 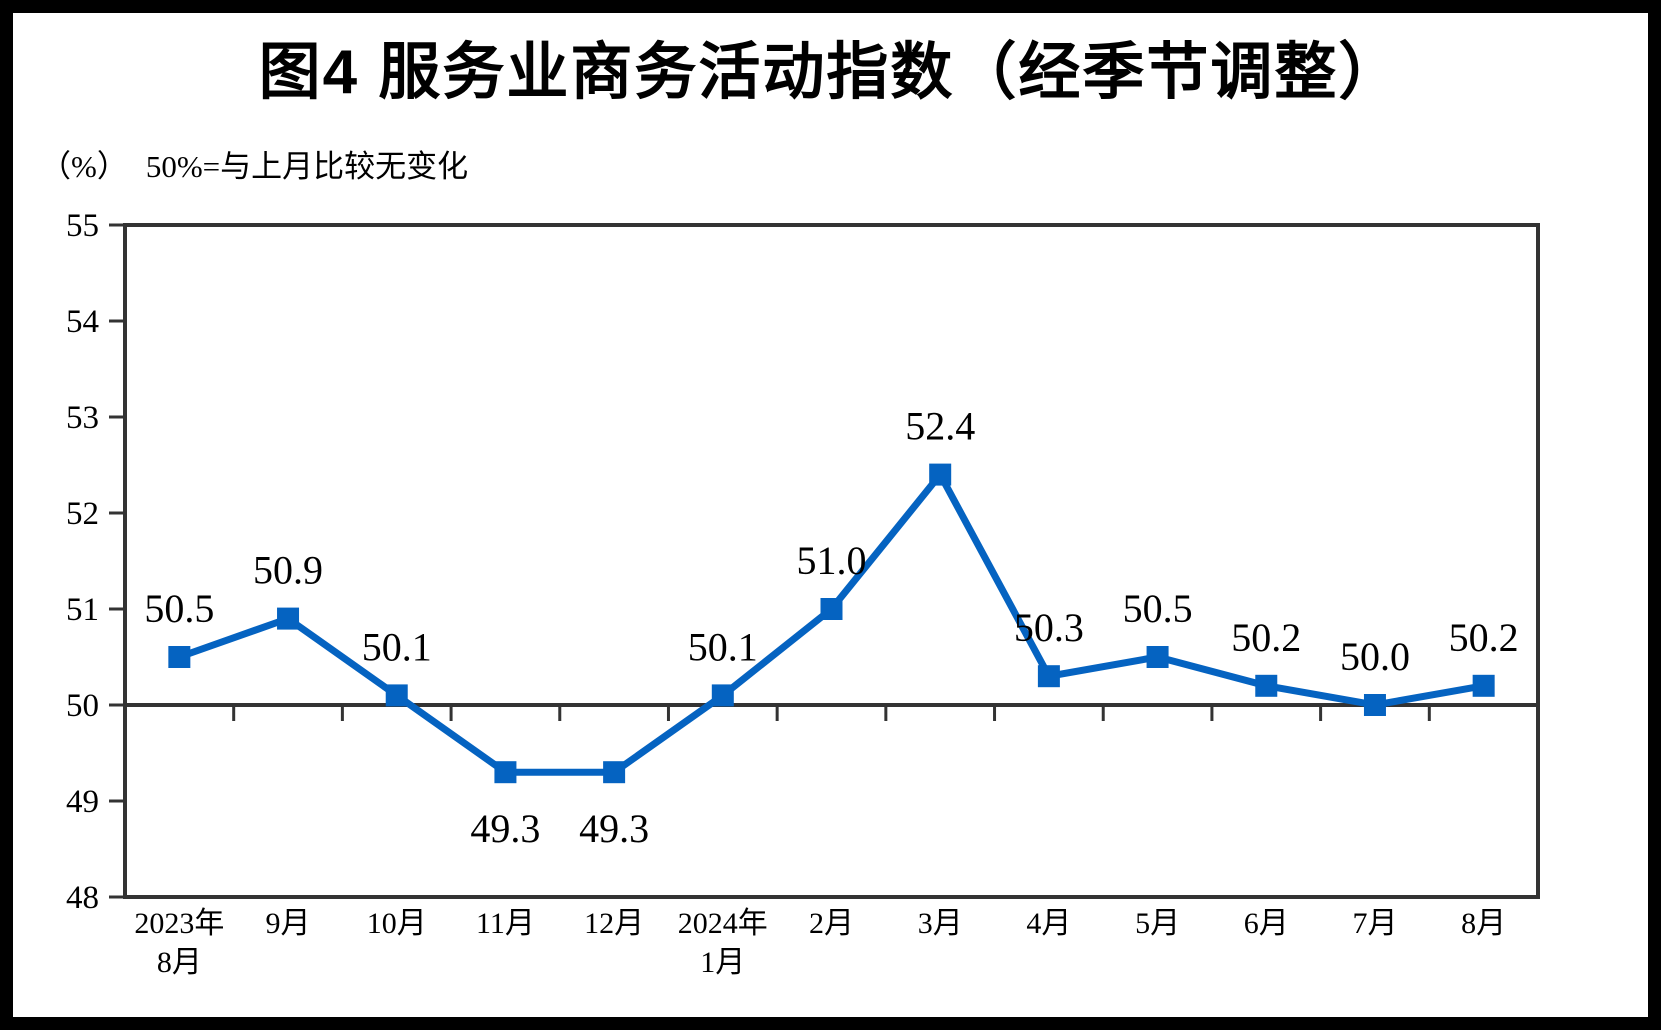 I want to click on y-tick-label: 48, so click(x=82, y=898).